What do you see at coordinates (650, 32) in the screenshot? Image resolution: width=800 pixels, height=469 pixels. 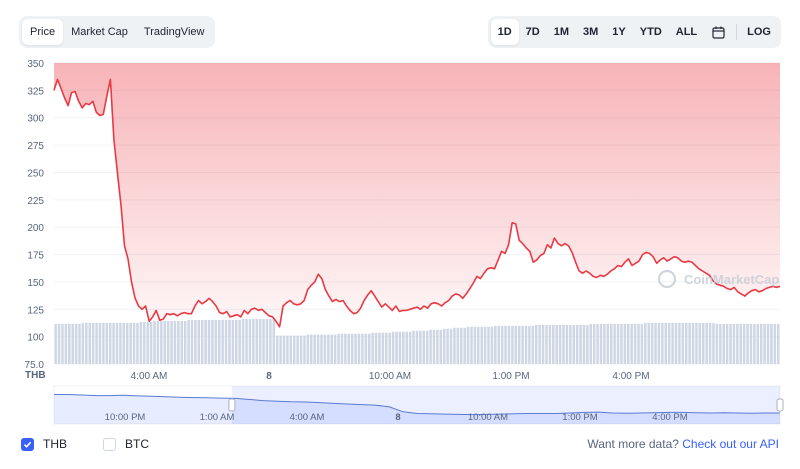 I see `range-ytd: YTD` at bounding box center [650, 32].